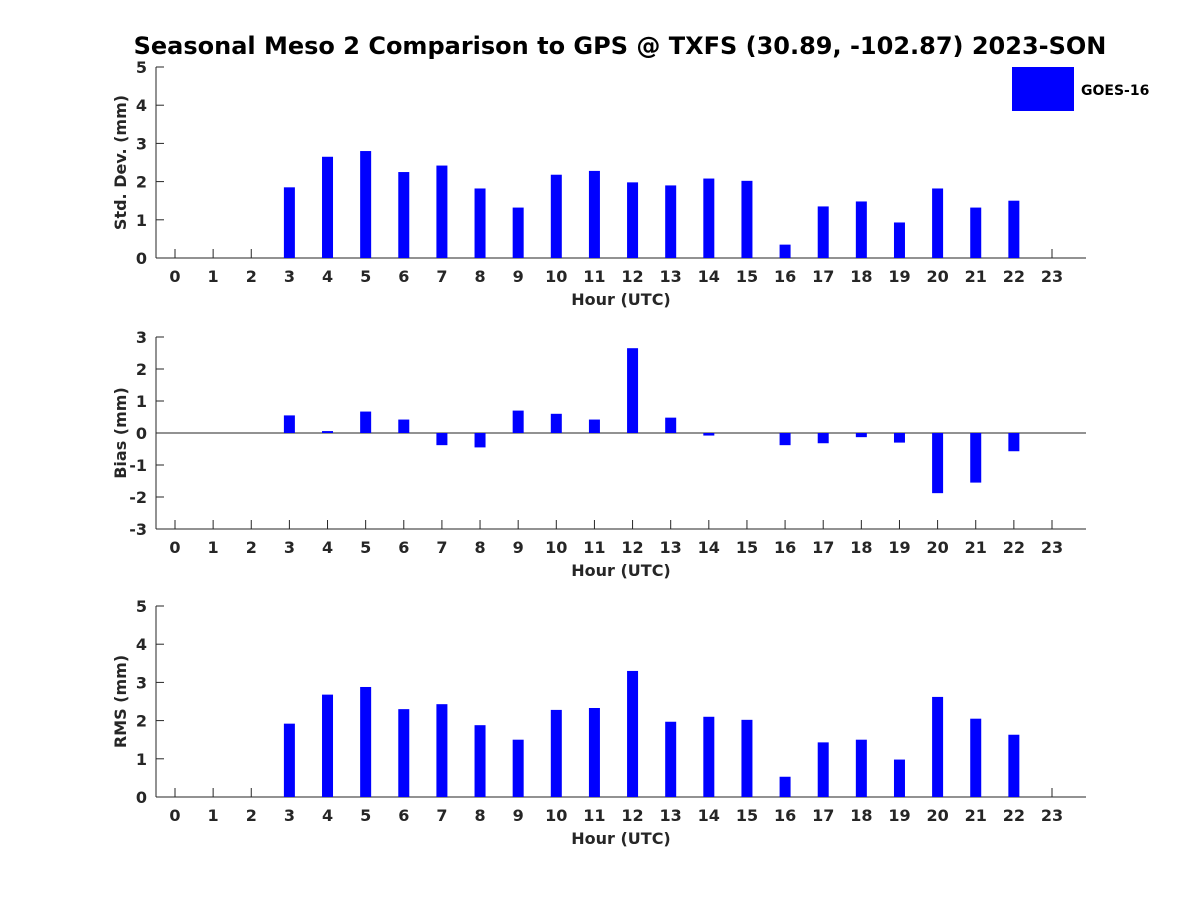 The width and height of the screenshot is (1200, 900). I want to click on x-tick-label: 23, so click(1052, 815).